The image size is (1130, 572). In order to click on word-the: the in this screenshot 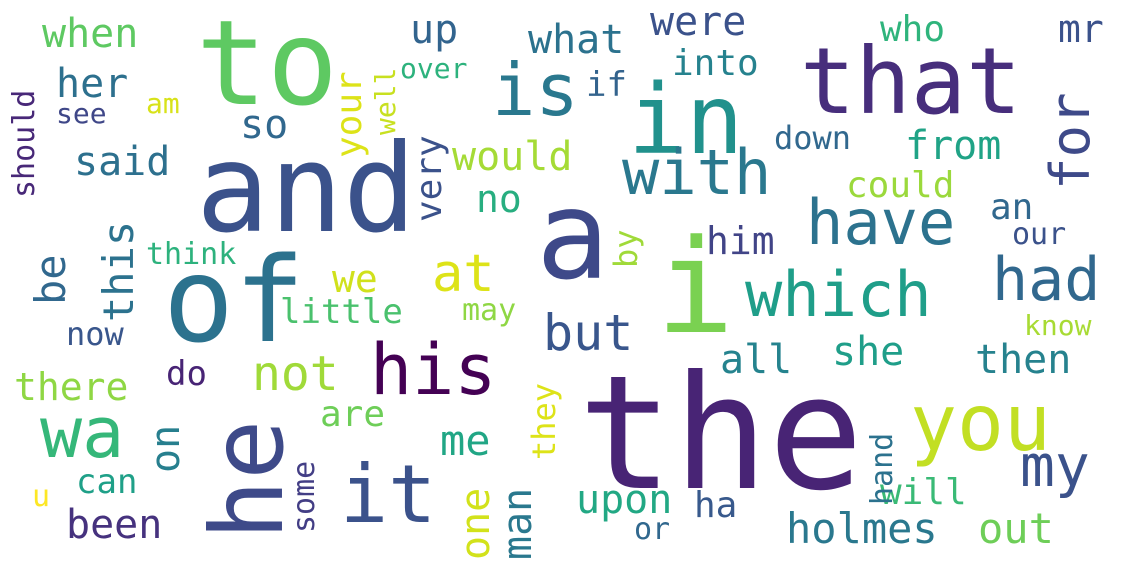, I will do `click(721, 434)`.